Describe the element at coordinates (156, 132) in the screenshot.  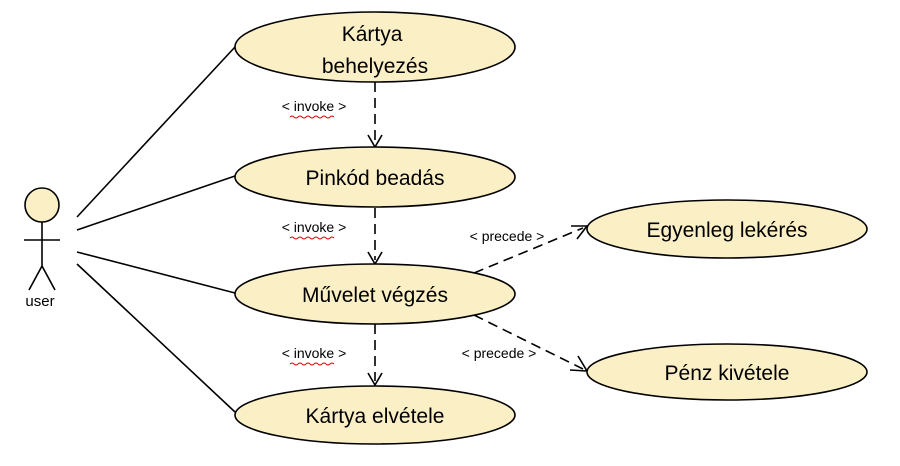
I see `association-card-insert` at that location.